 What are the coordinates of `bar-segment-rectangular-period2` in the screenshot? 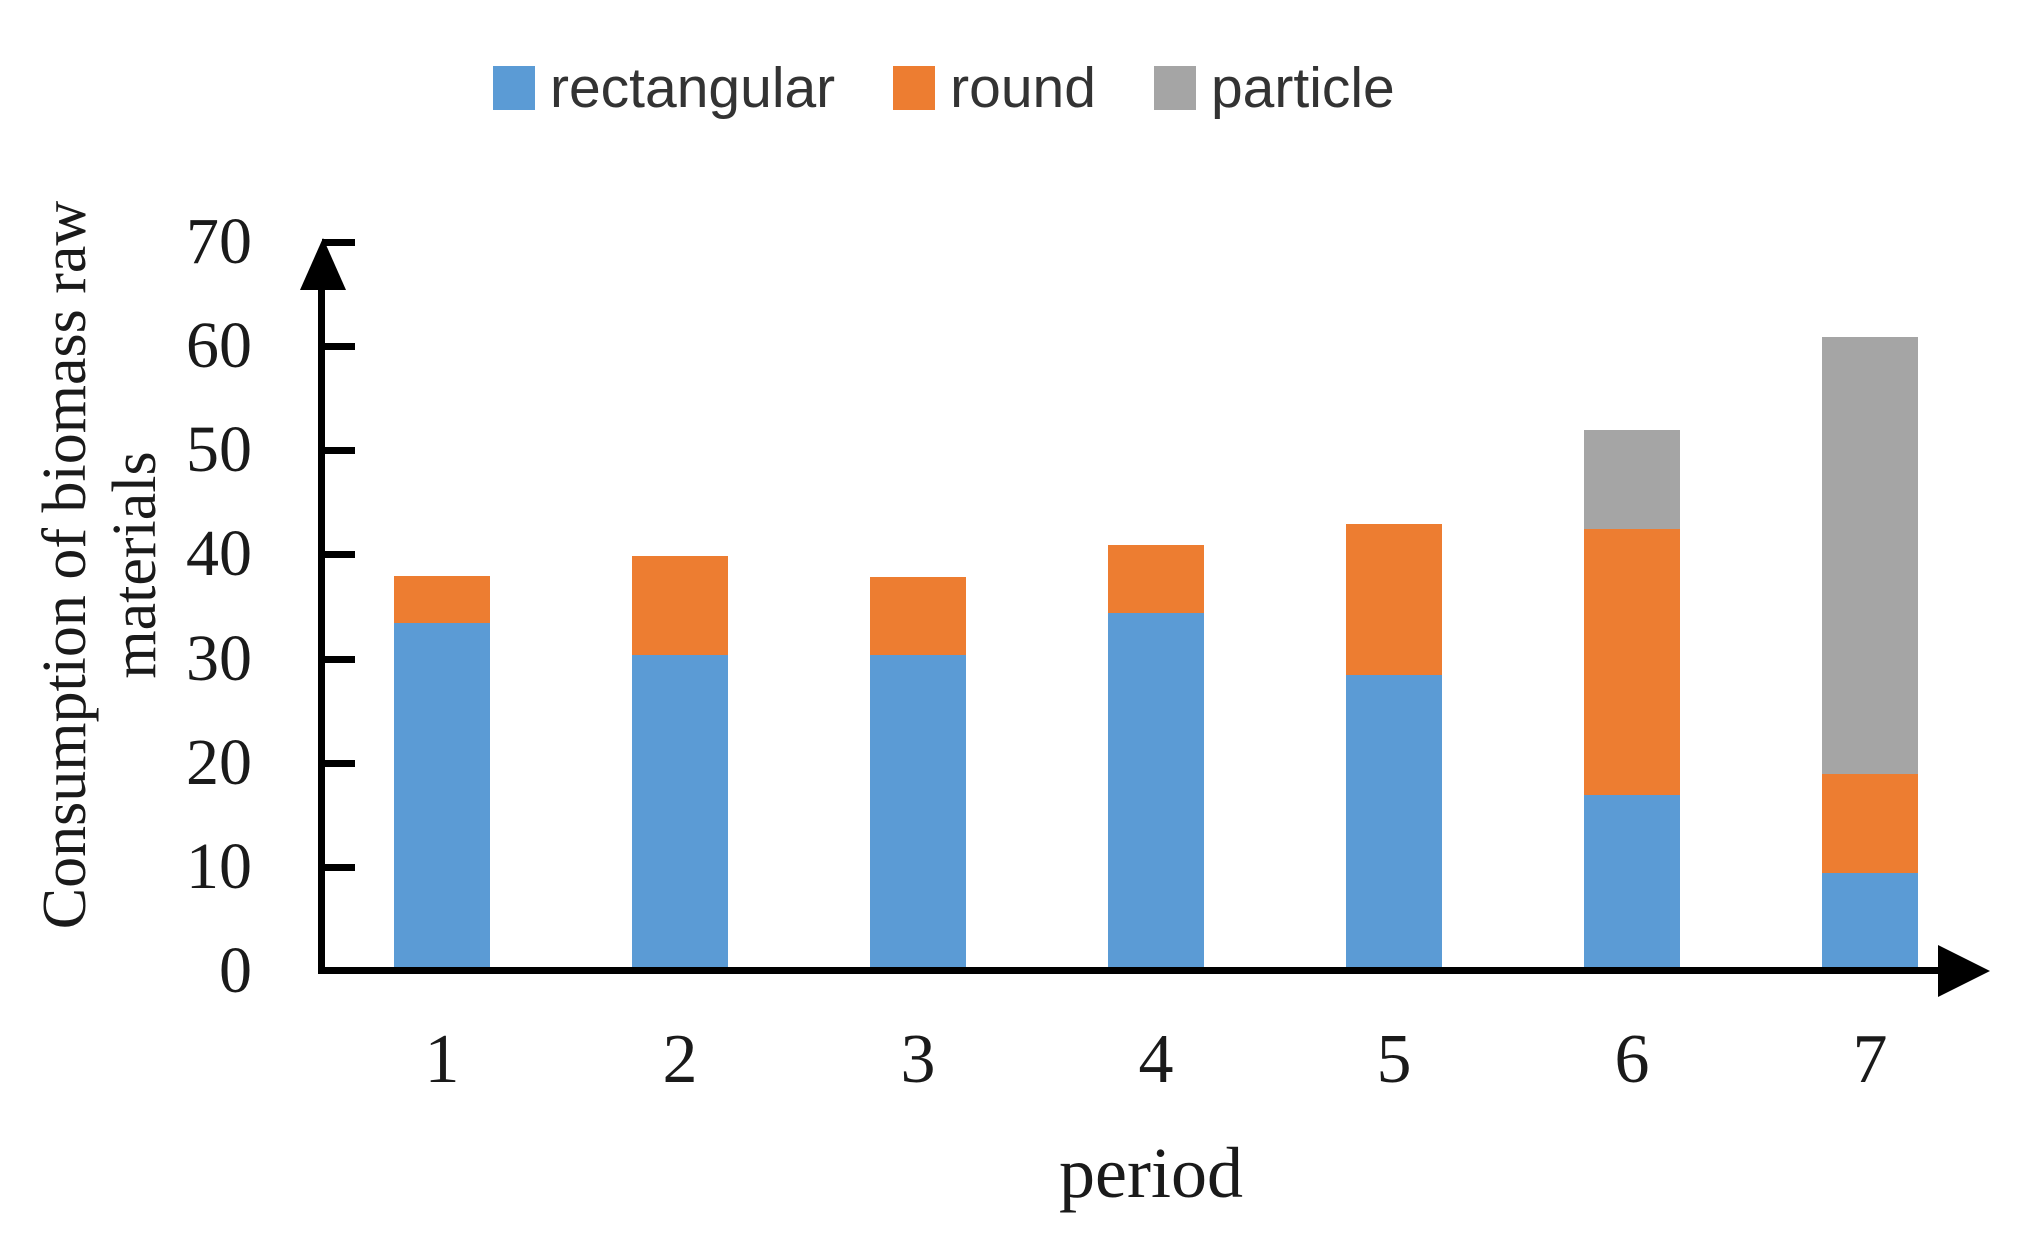 It's located at (680, 811).